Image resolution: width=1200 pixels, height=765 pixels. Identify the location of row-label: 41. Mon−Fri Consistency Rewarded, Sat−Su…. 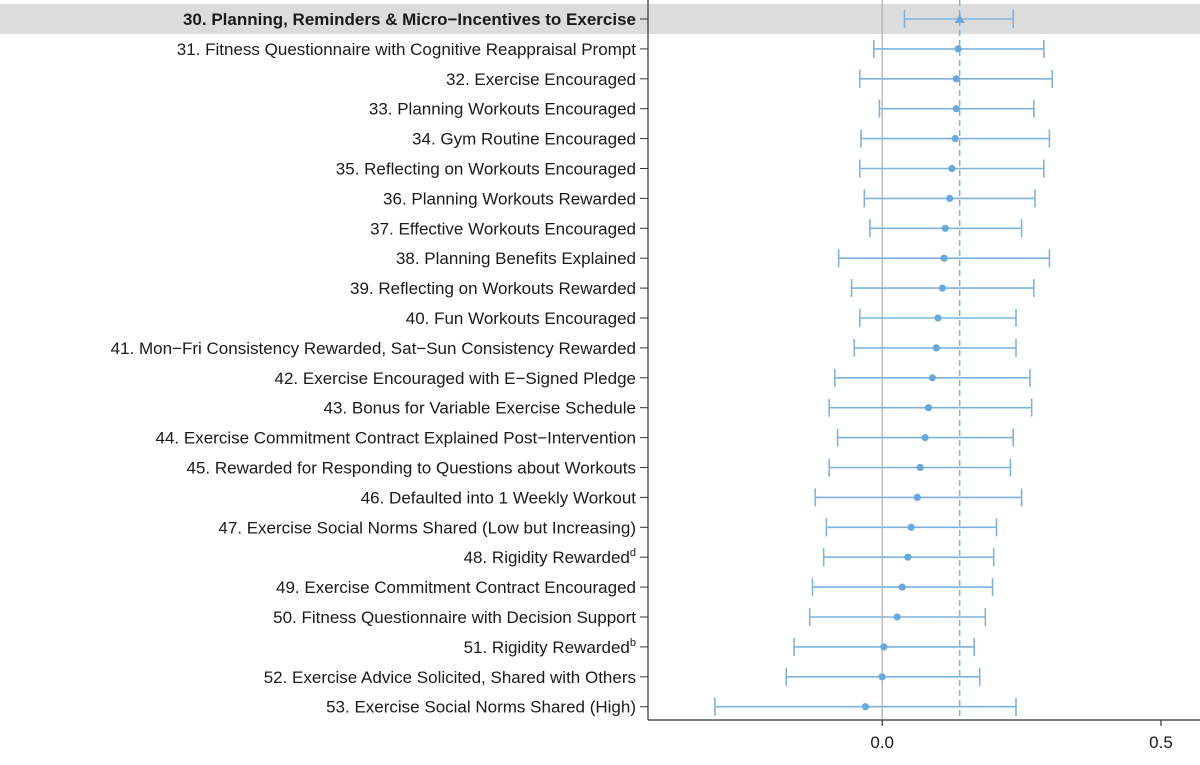
(373, 348).